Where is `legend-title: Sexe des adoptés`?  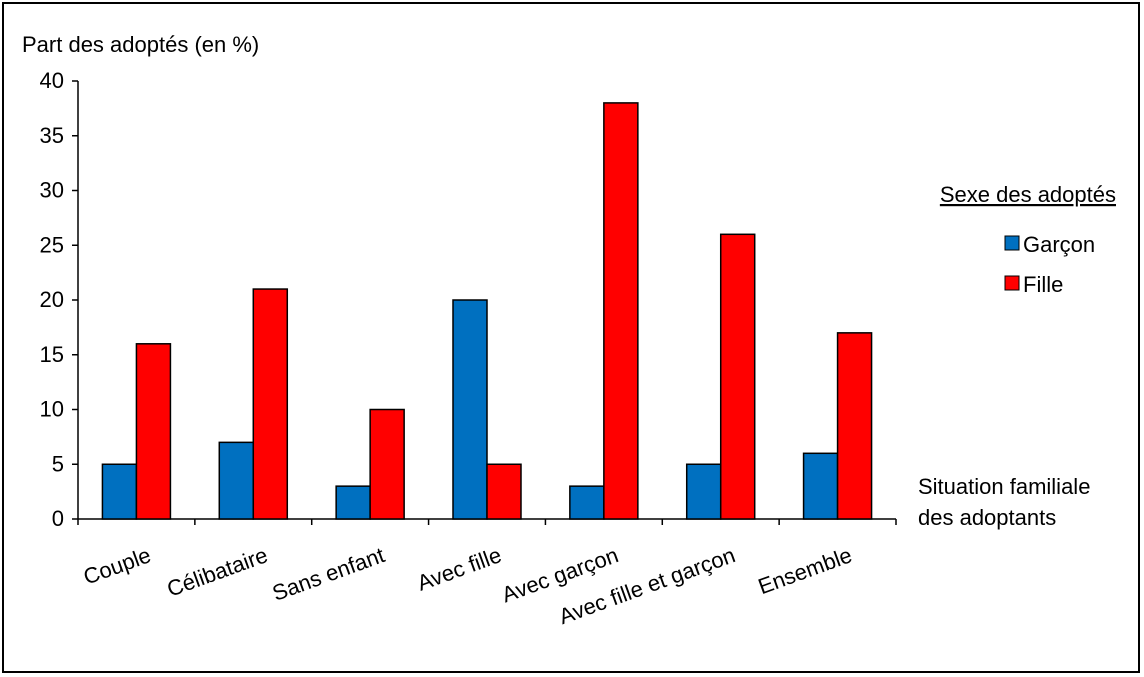 legend-title: Sexe des adoptés is located at coordinates (1028, 194).